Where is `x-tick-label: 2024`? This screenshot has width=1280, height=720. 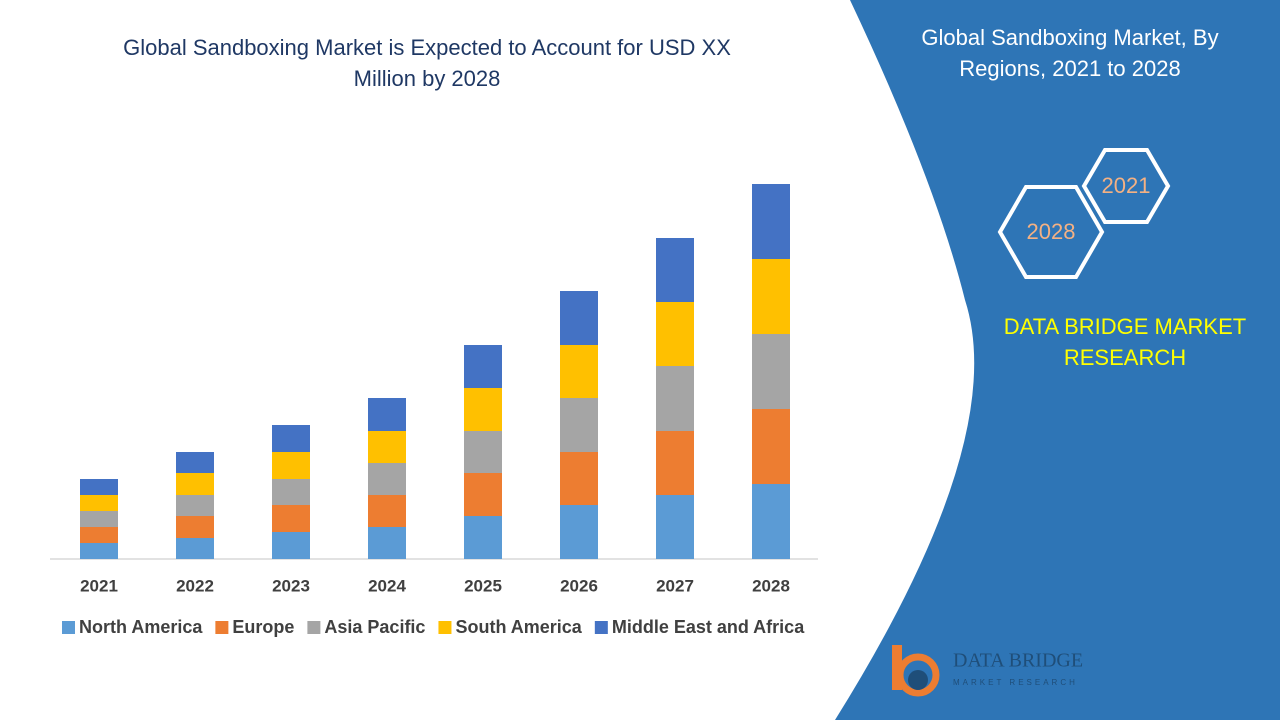
x-tick-label: 2024 is located at coordinates (387, 585).